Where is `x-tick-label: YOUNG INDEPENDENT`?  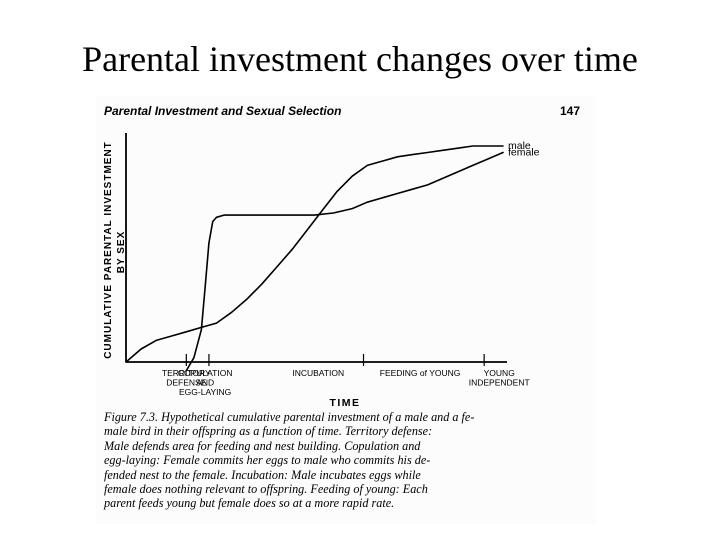
x-tick-label: YOUNG INDEPENDENT is located at coordinates (499, 378).